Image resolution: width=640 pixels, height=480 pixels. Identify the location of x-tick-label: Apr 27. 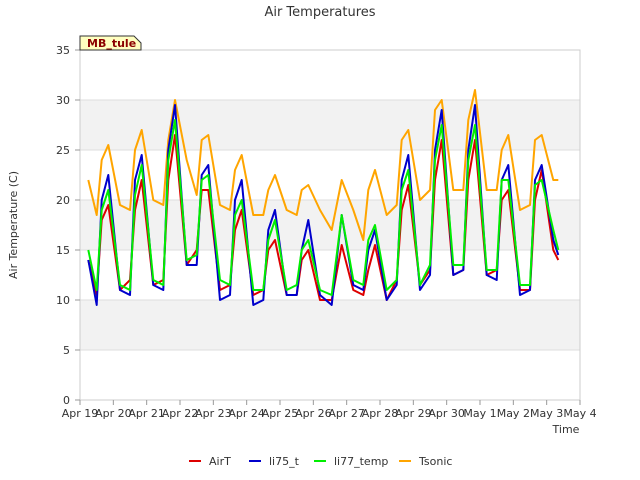
(346, 413).